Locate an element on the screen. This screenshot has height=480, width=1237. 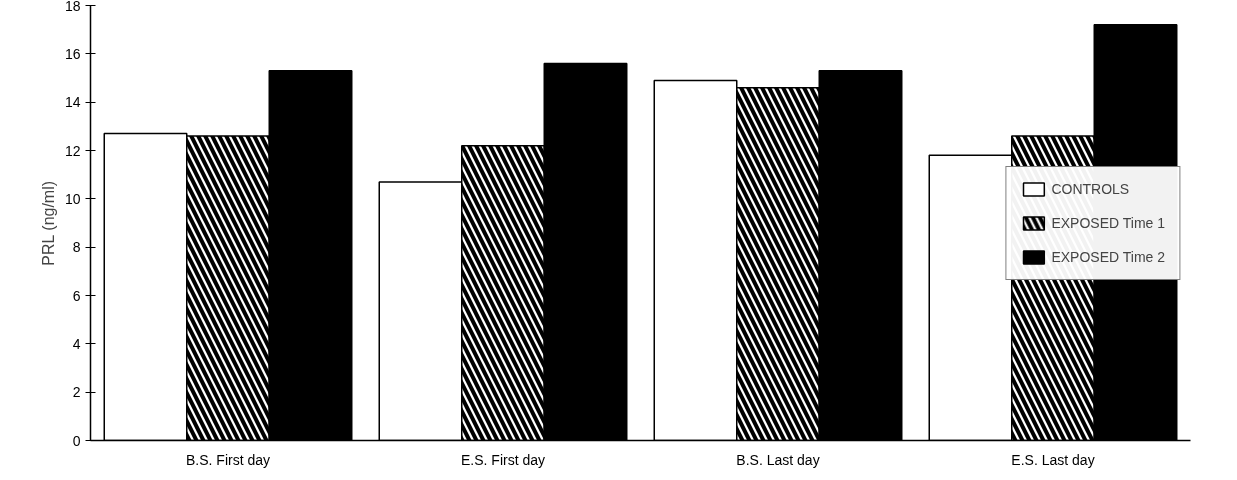
y-tick-label: 16 is located at coordinates (72, 53).